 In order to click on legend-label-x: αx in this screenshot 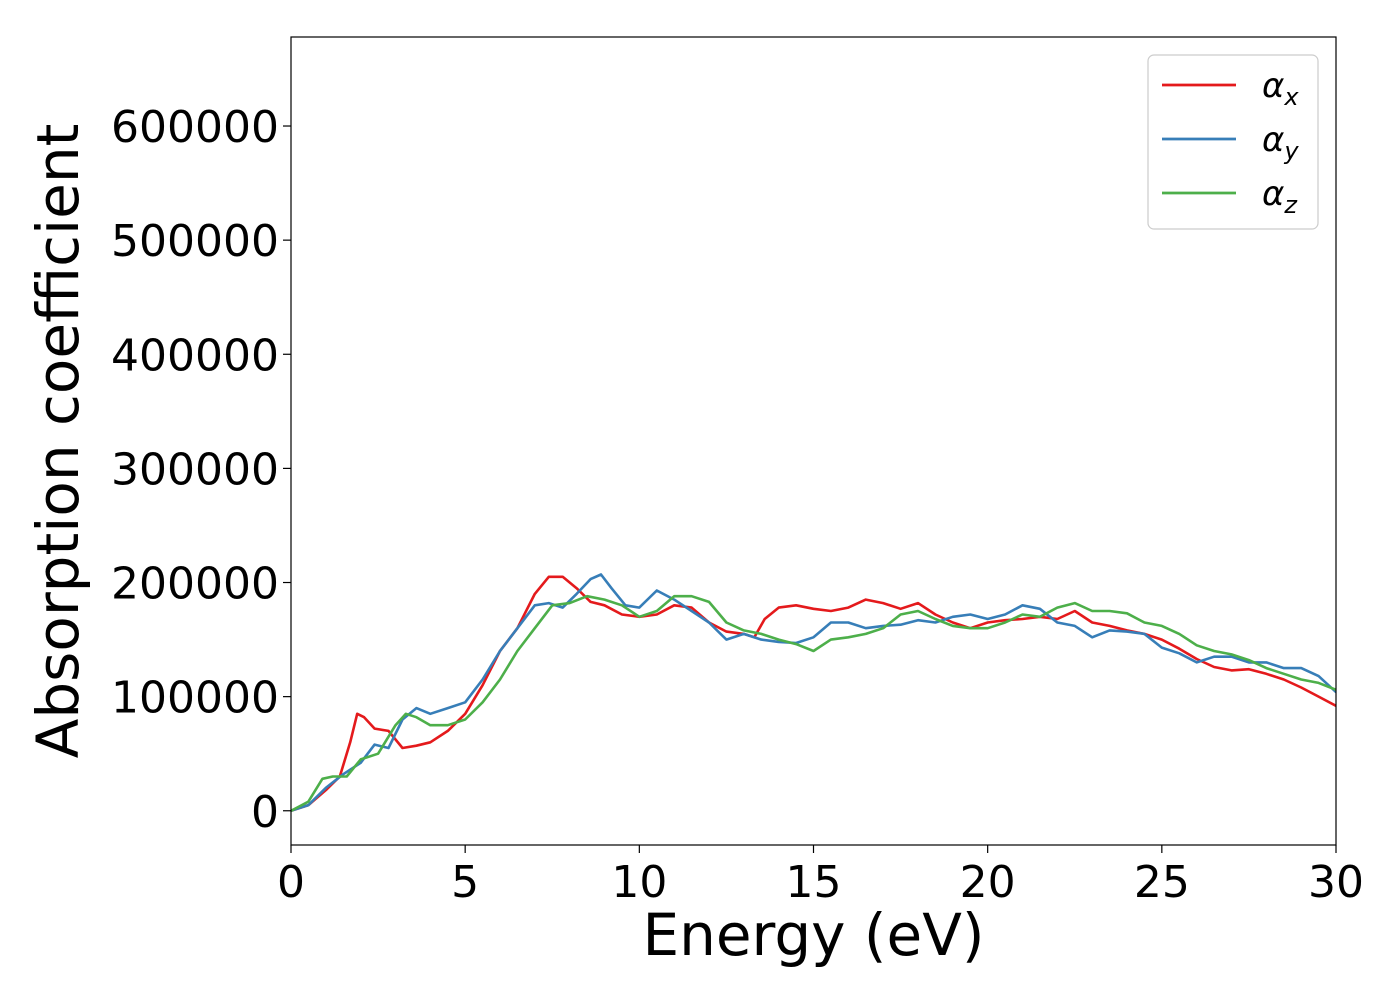, I will do `click(1280, 88)`.